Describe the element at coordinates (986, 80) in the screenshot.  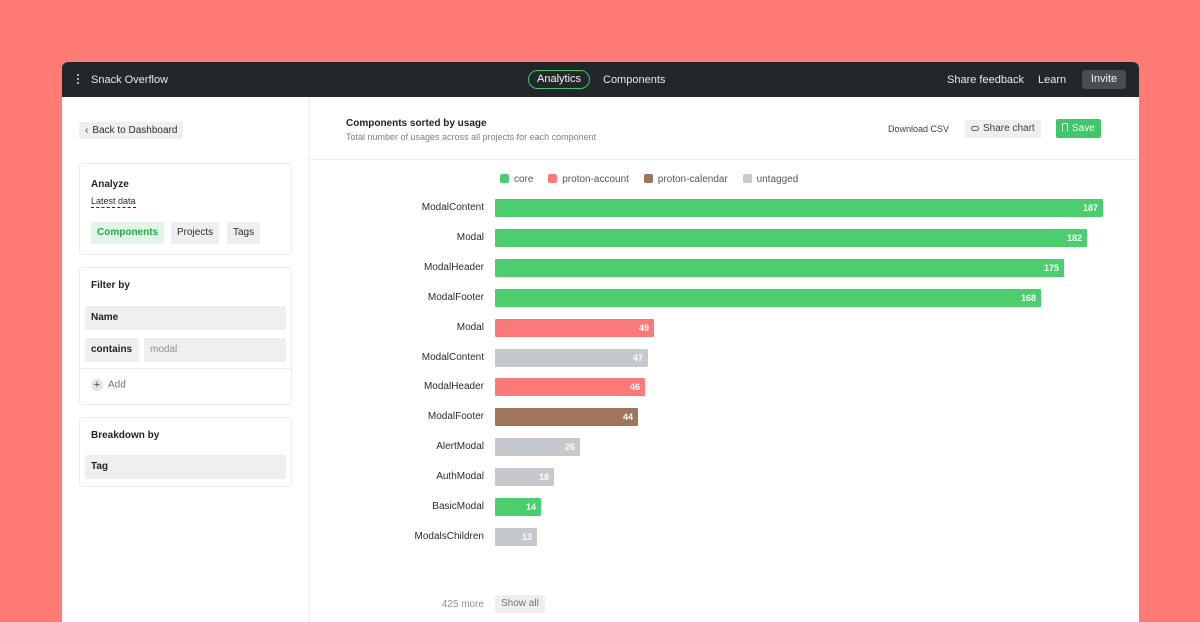
I see `share-feedback-link: Share feedback` at that location.